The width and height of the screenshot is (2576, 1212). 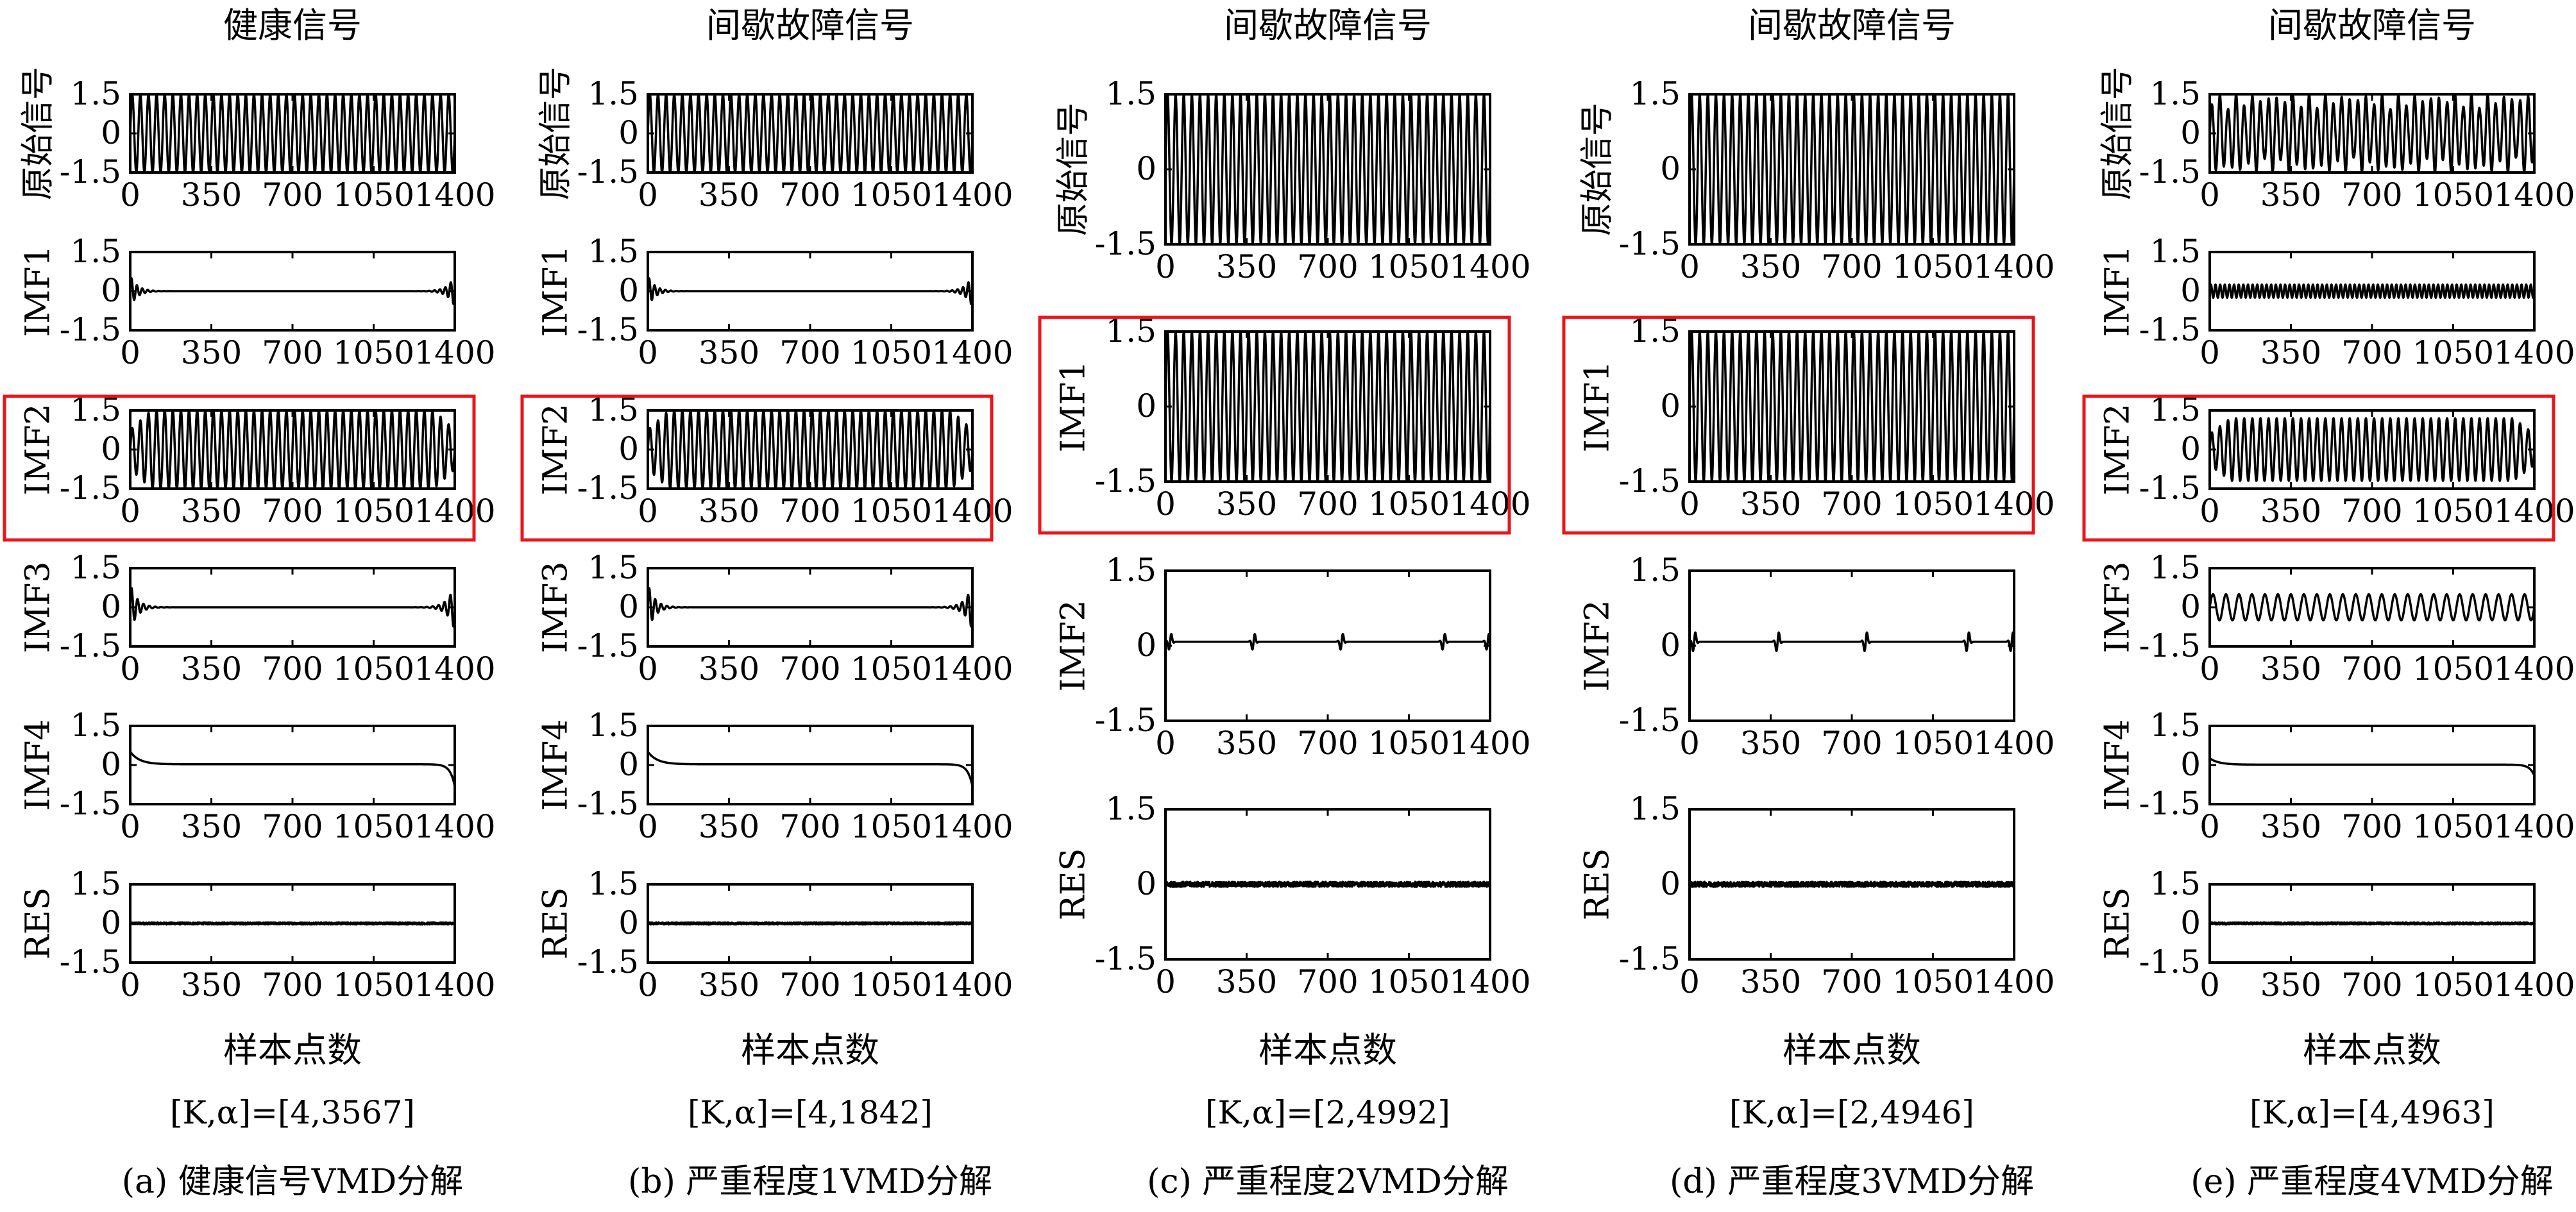 What do you see at coordinates (2118, 133) in the screenshot?
I see `y-axis-label: 原始信号` at bounding box center [2118, 133].